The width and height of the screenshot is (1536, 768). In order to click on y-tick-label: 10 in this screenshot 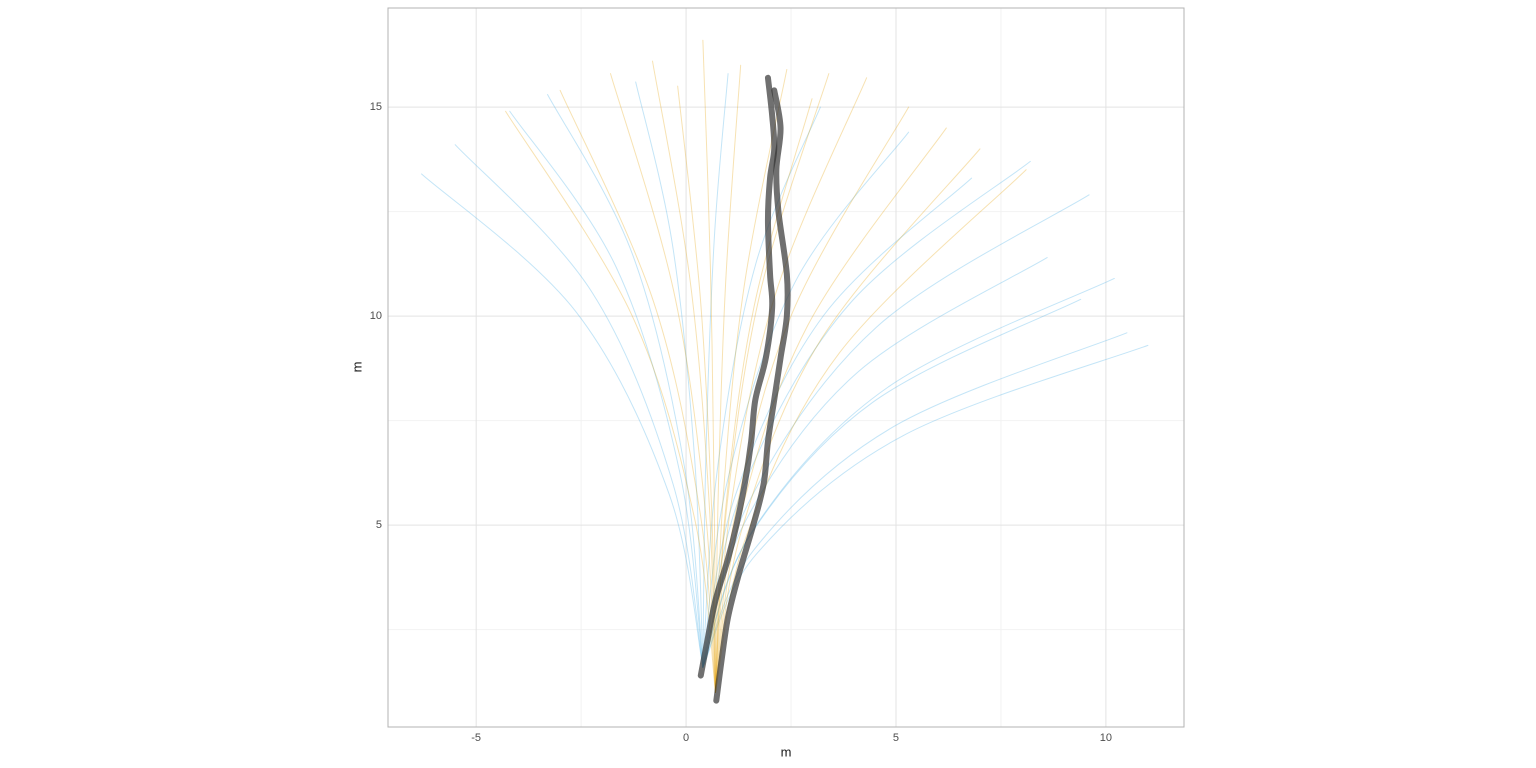, I will do `click(376, 316)`.